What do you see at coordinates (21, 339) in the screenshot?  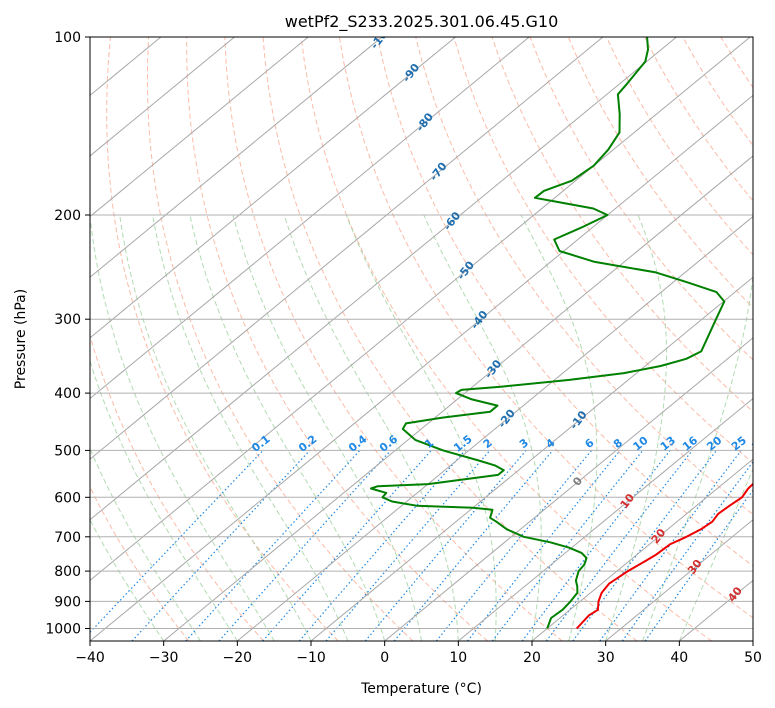 I see `y-axis-label: Pressure (hPa)` at bounding box center [21, 339].